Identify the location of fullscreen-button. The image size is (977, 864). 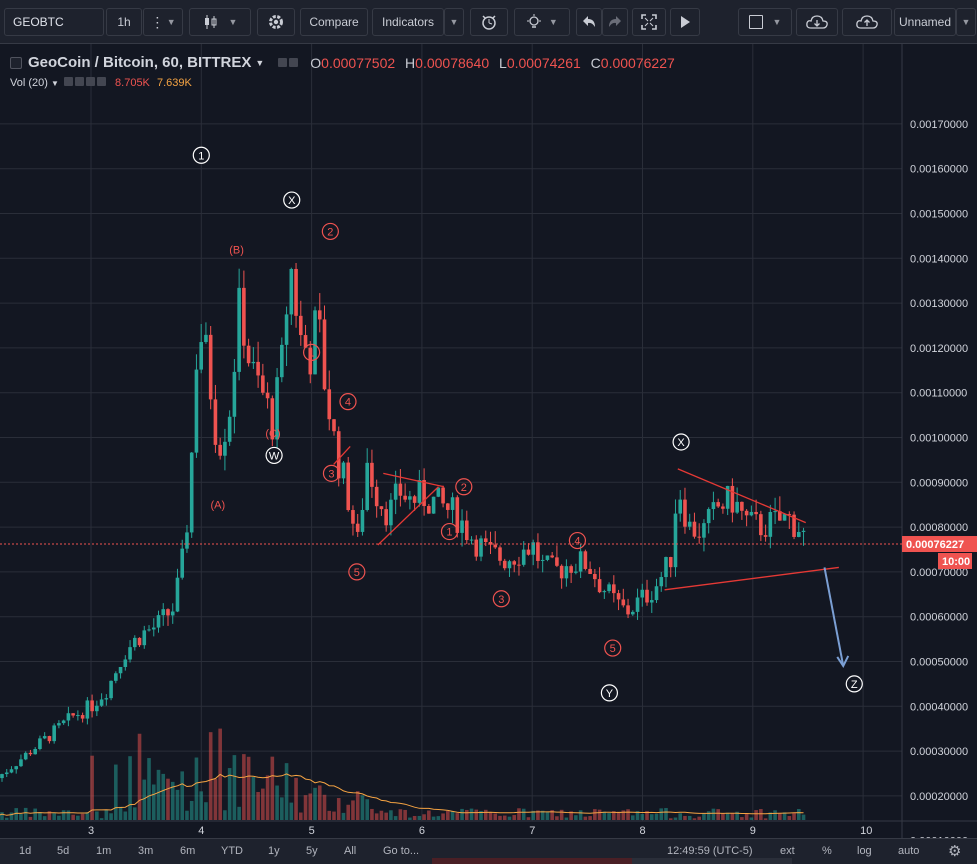
(649, 22).